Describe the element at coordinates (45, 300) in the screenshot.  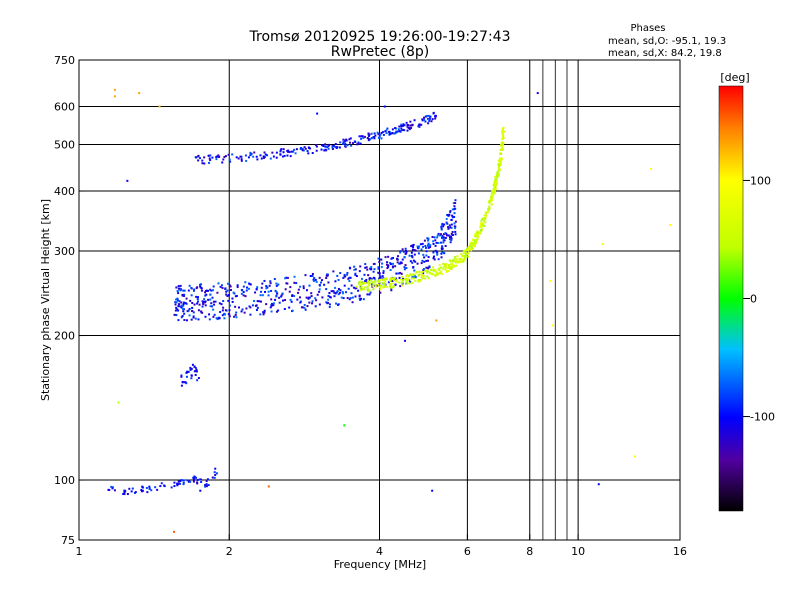
I see `y-axis-label: Stationary phase Virtual Height [km]` at that location.